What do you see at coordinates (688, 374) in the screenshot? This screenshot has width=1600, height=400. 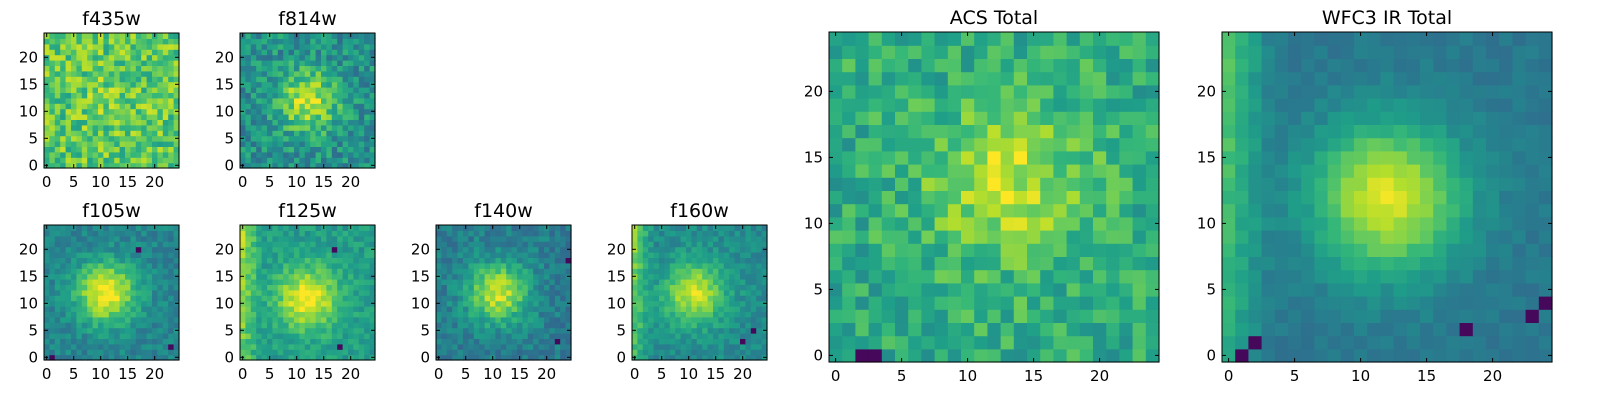 I see `x-tick-label: 10` at bounding box center [688, 374].